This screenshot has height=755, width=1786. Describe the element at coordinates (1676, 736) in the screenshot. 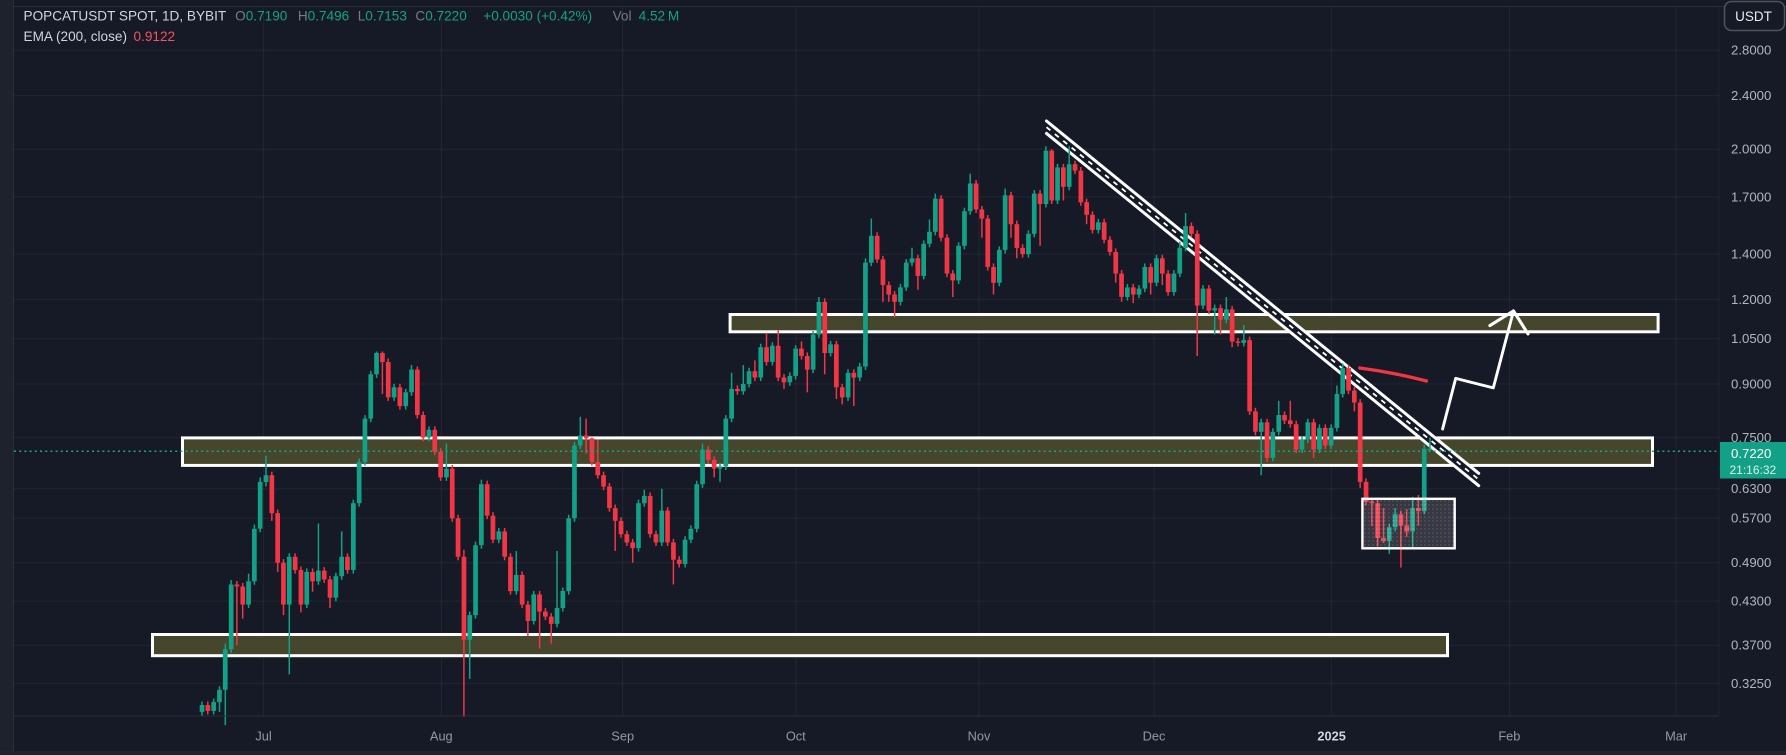

I see `svg-text: Mar` at that location.